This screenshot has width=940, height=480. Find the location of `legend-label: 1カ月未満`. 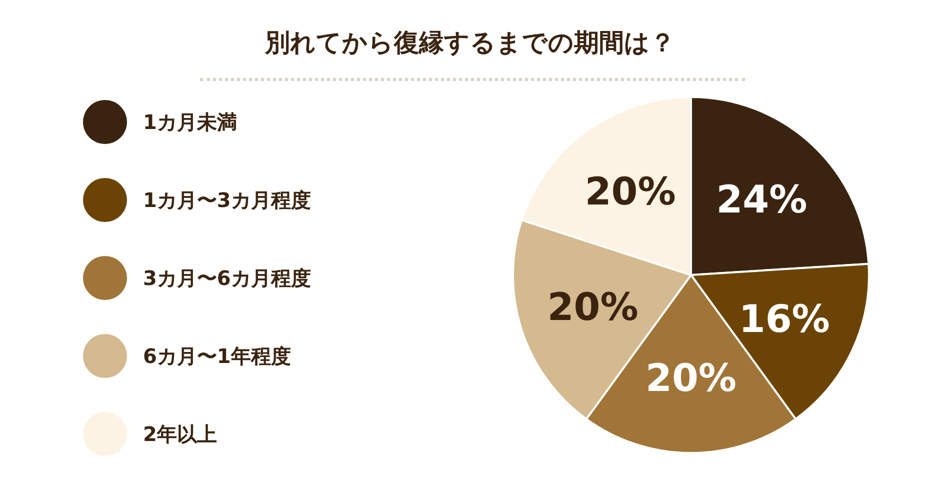

legend-label: 1カ月未満 is located at coordinates (190, 122).